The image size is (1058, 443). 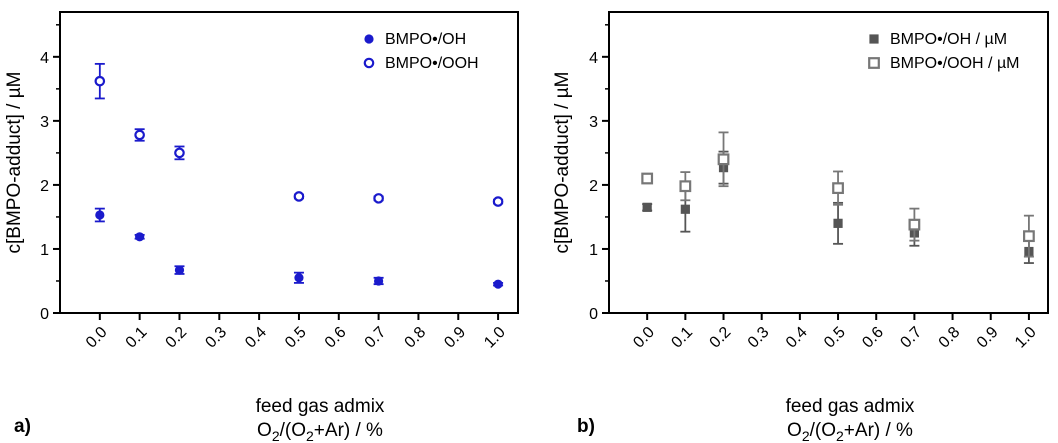 I want to click on panel-label: b), so click(x=586, y=426).